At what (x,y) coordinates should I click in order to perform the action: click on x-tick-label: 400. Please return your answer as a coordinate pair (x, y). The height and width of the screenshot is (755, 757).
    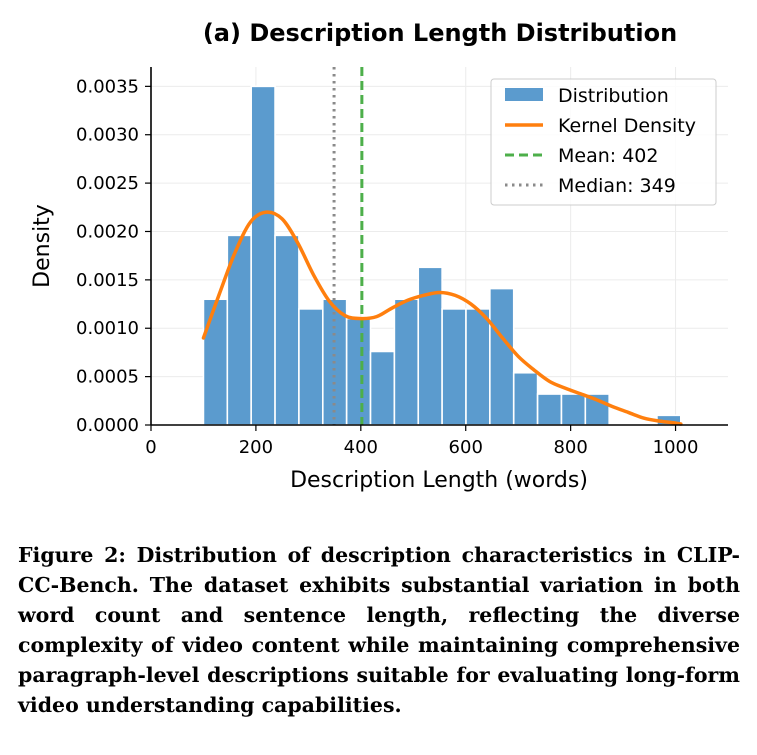
    Looking at the image, I should click on (361, 447).